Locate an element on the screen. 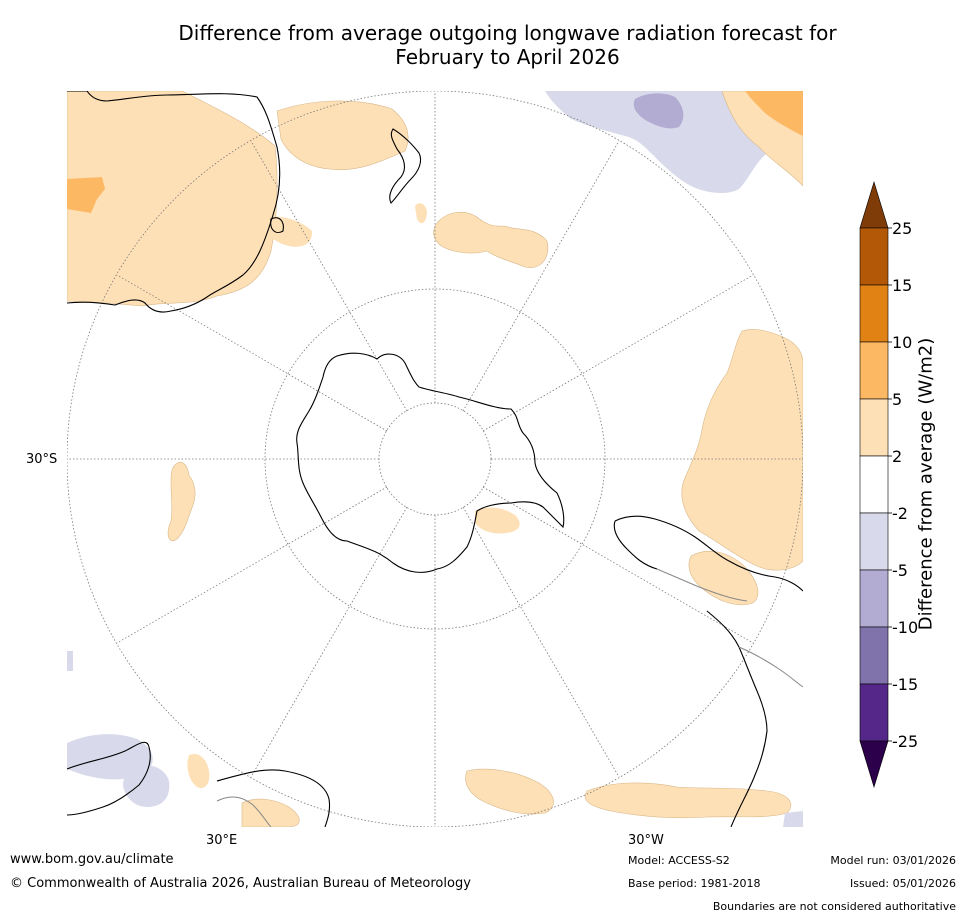 This screenshot has width=965, height=919. anomaly-western-australia is located at coordinates (86, 195).